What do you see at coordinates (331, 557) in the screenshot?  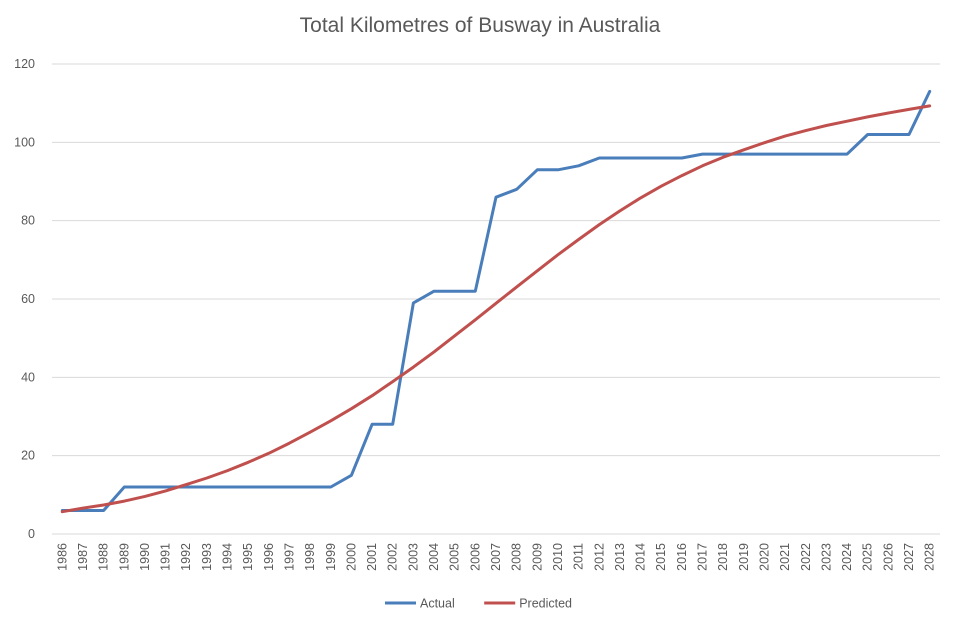 I see `x-tick-label: 1999` at bounding box center [331, 557].